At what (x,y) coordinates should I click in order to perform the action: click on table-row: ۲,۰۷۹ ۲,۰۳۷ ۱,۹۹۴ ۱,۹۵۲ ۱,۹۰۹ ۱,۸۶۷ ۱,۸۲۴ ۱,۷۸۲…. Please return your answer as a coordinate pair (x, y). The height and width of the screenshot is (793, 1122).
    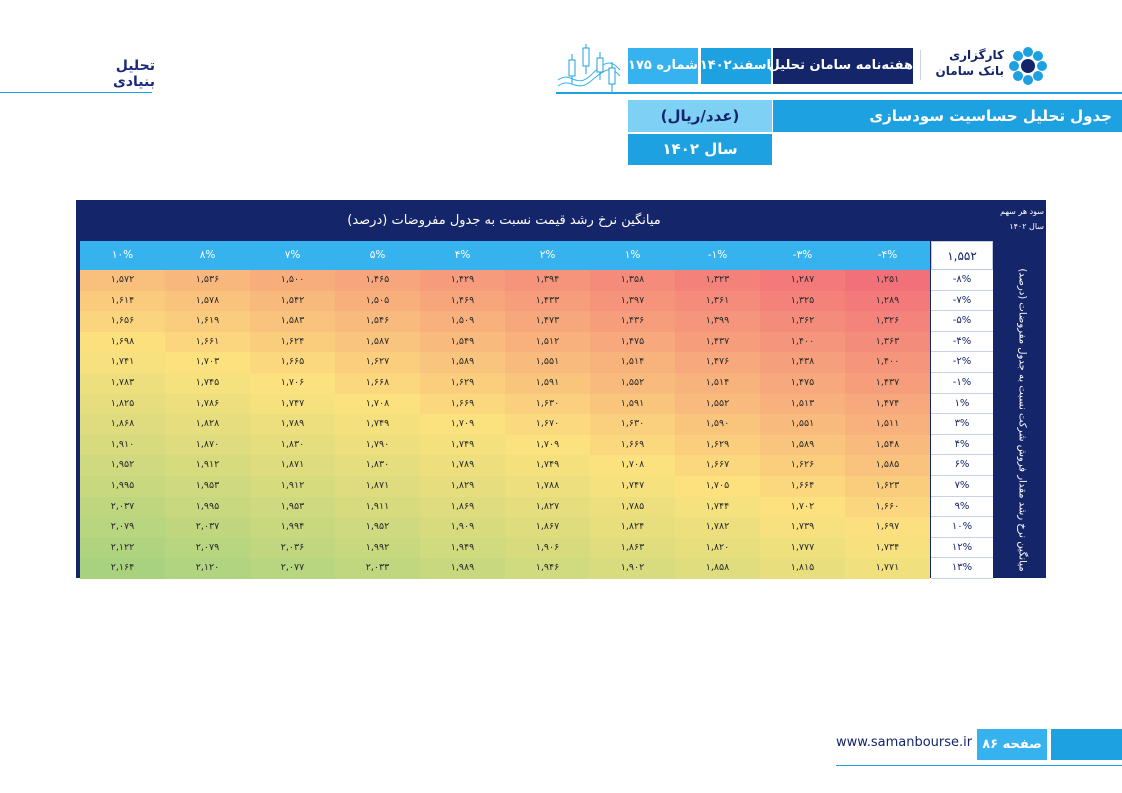
    Looking at the image, I should click on (505, 527).